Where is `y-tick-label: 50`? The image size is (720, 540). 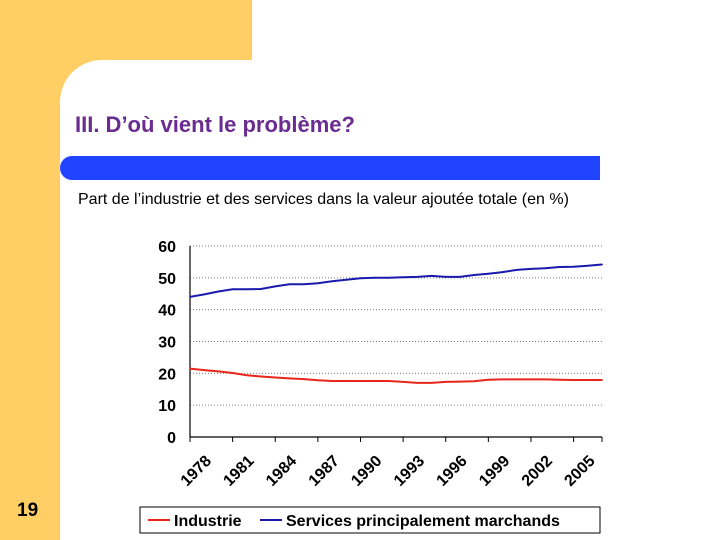 y-tick-label: 50 is located at coordinates (167, 279).